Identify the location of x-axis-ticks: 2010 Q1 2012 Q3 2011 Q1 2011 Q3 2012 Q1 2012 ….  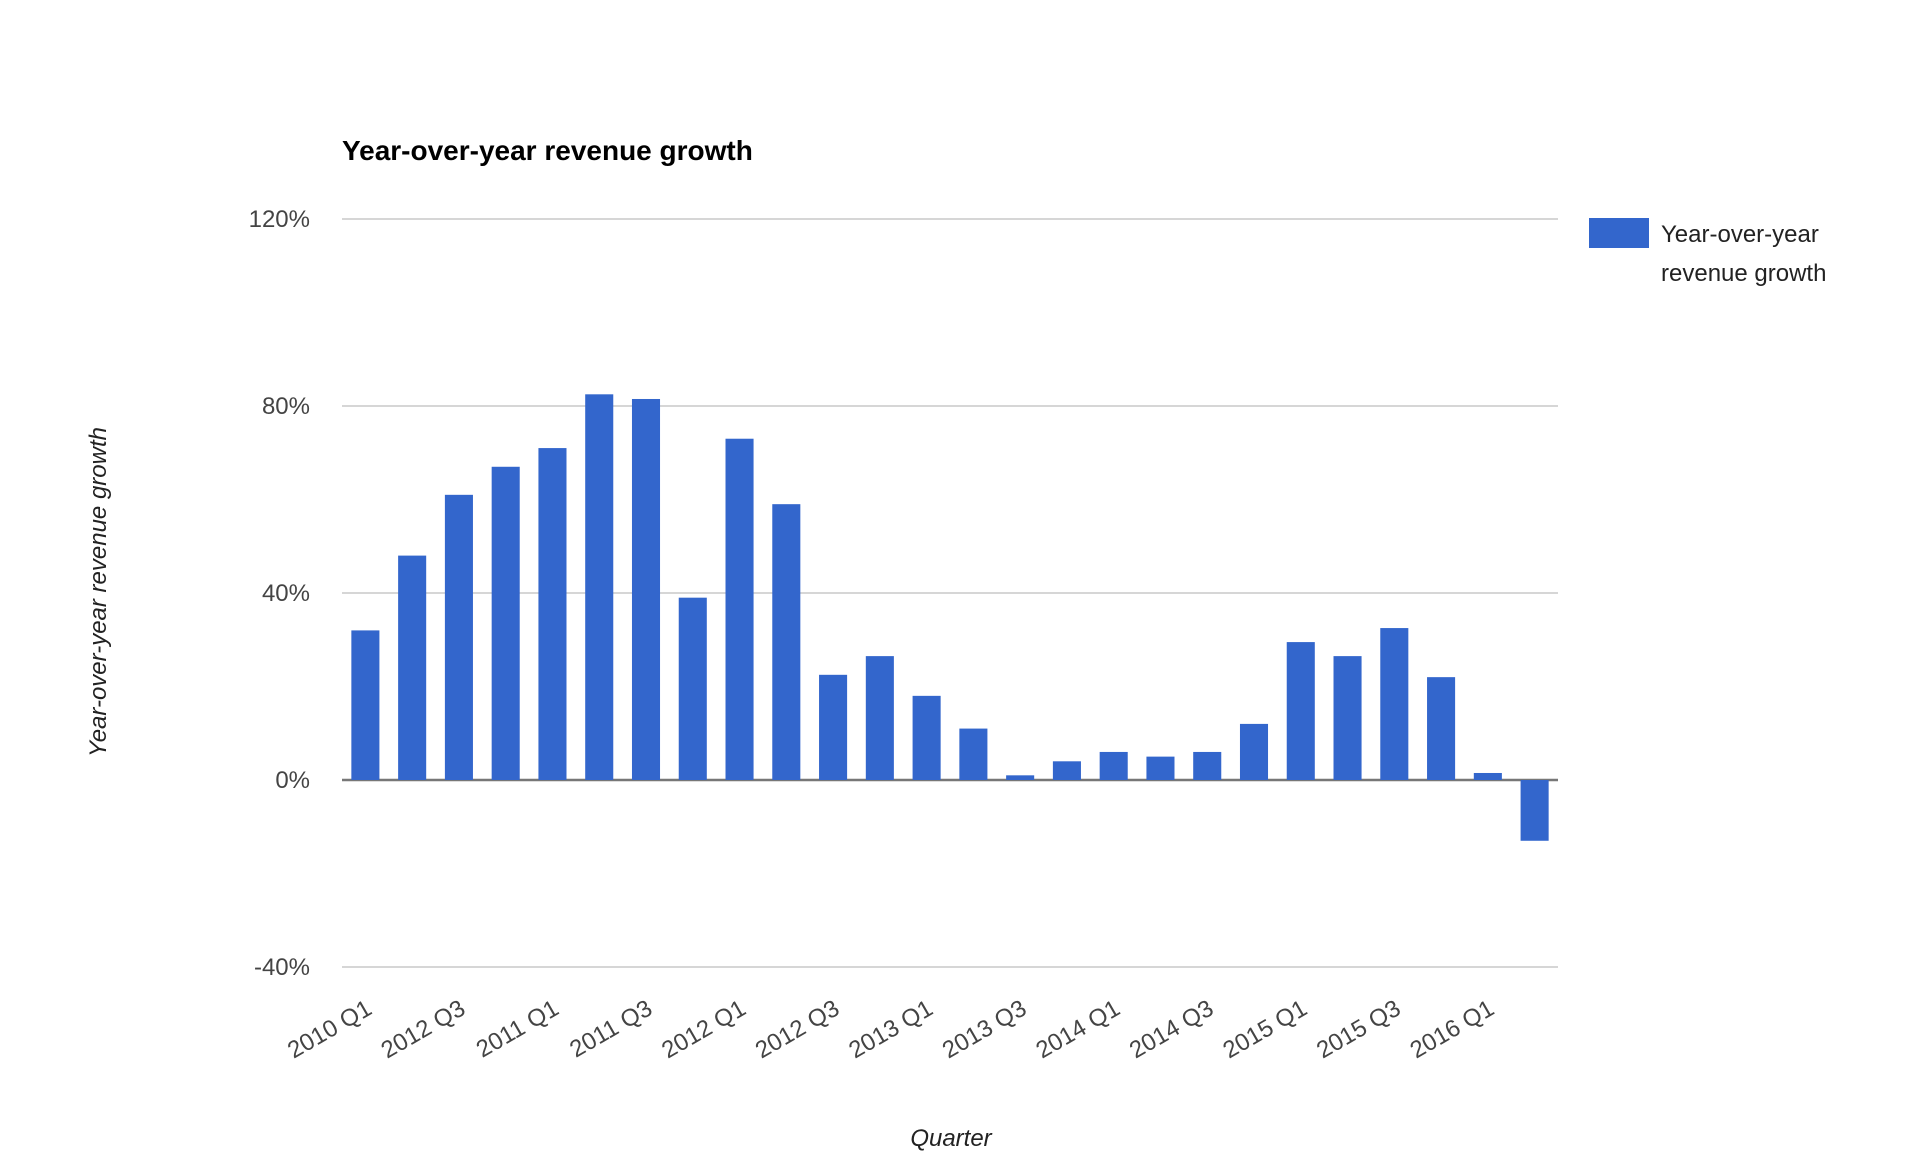
(891, 1029).